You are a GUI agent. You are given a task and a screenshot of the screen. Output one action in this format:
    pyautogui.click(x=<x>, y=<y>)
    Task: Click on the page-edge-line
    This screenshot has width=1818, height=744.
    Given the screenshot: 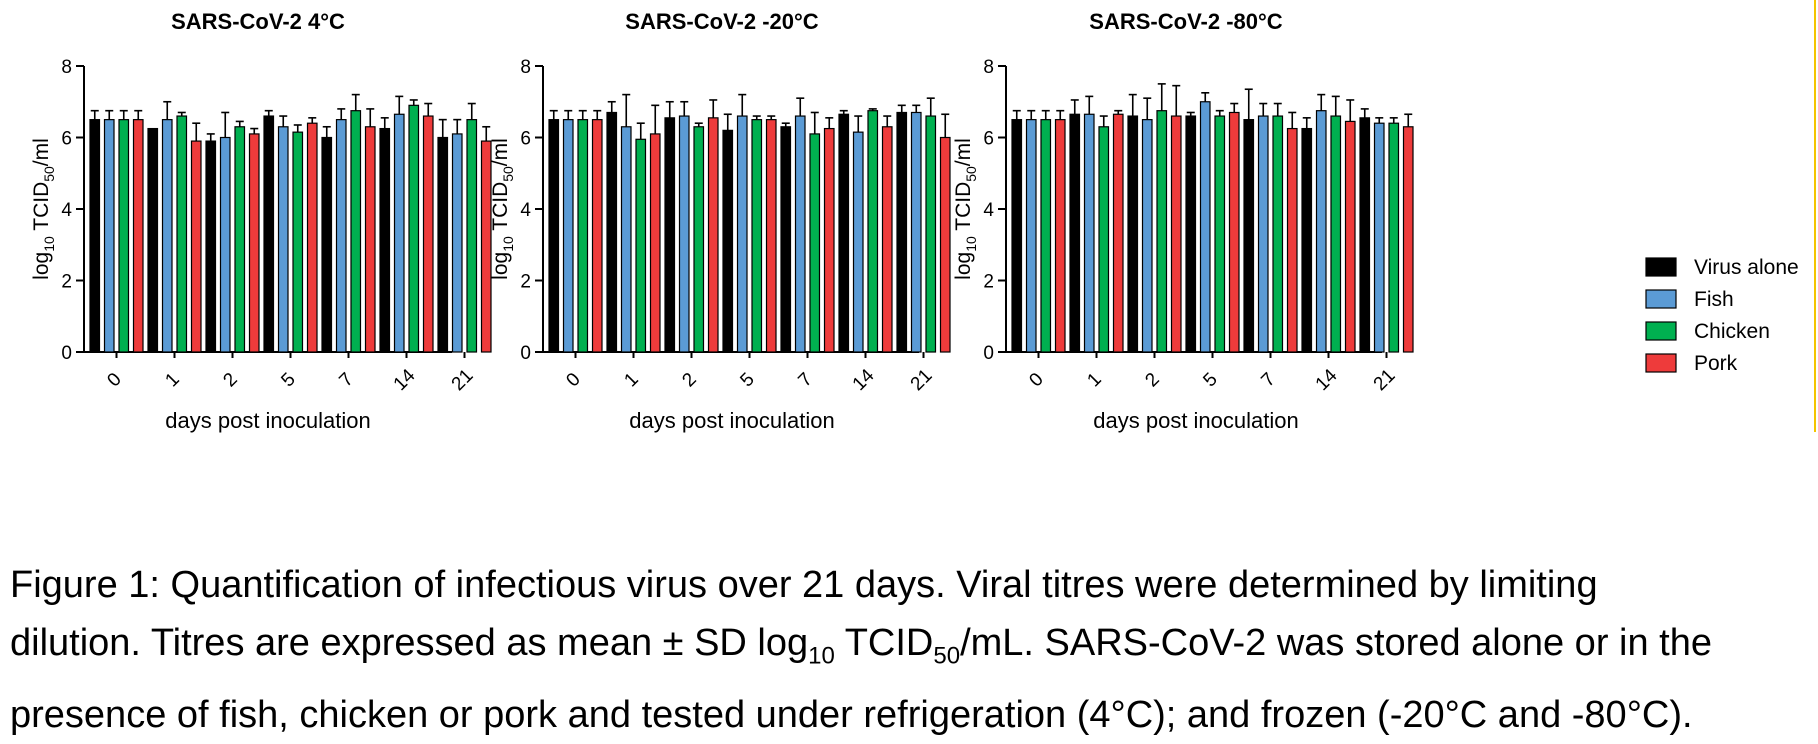 What is the action you would take?
    pyautogui.click(x=1815, y=216)
    